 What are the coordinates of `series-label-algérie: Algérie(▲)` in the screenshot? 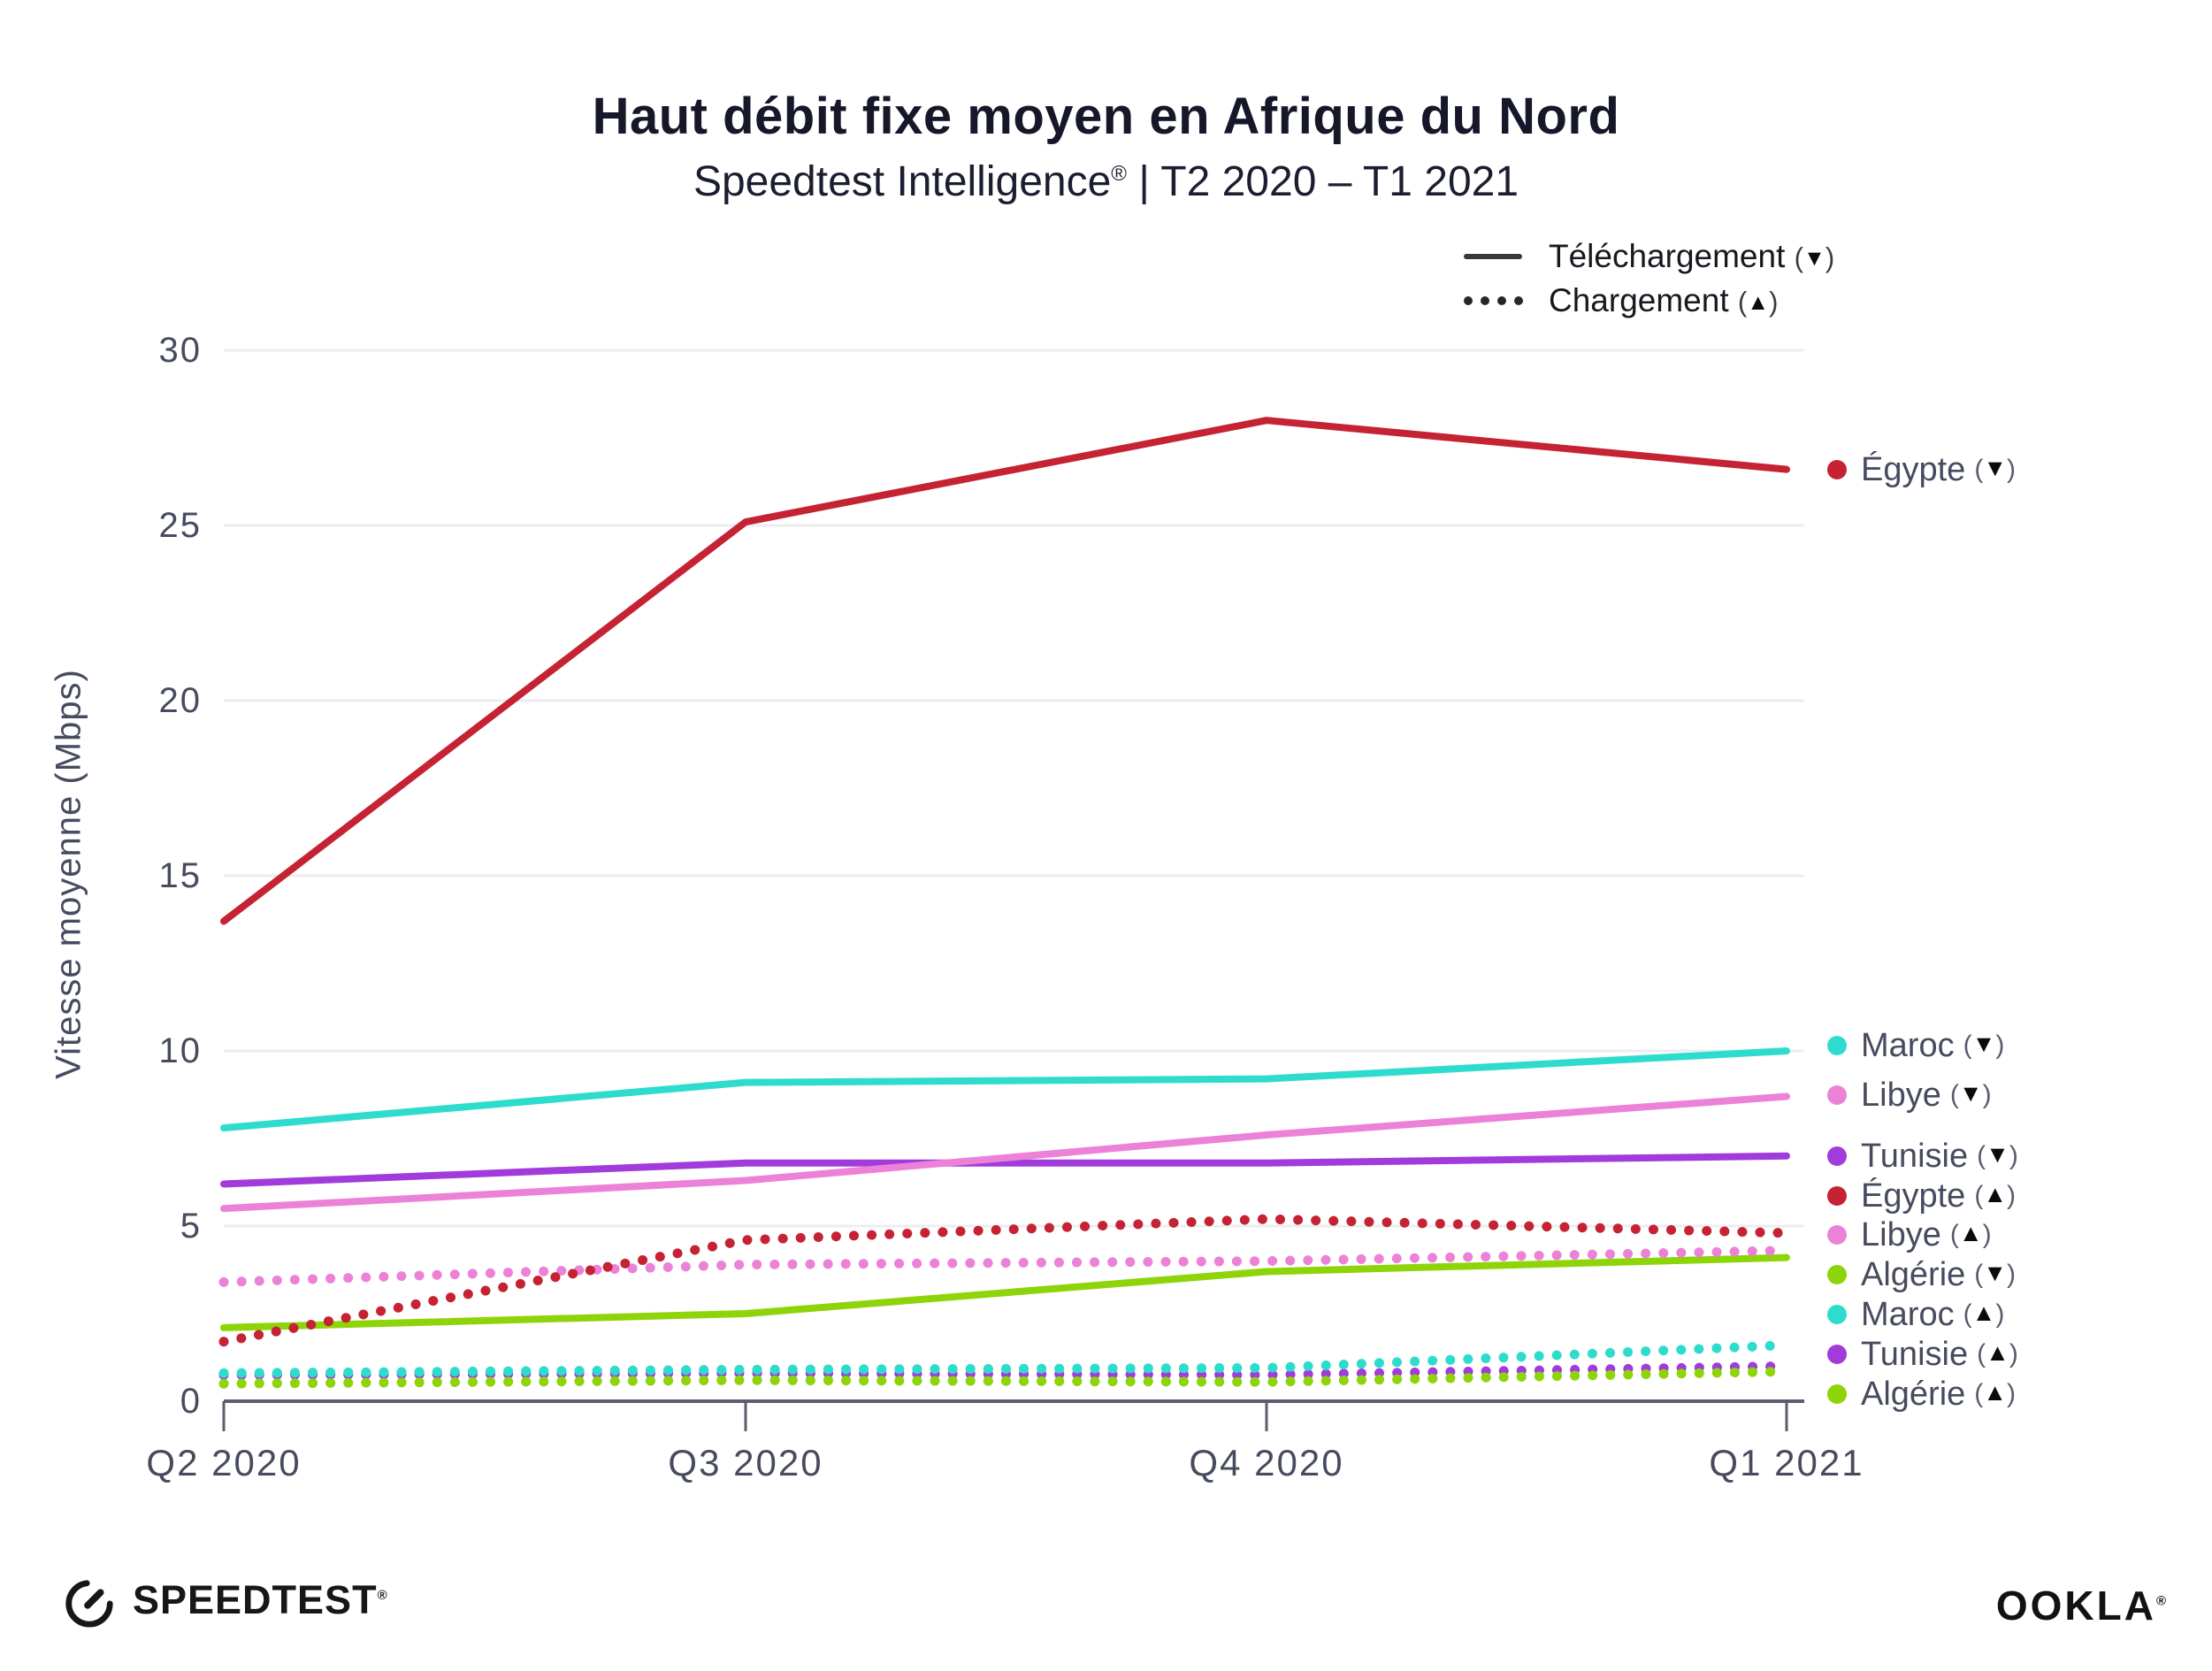 It's located at (1921, 1394).